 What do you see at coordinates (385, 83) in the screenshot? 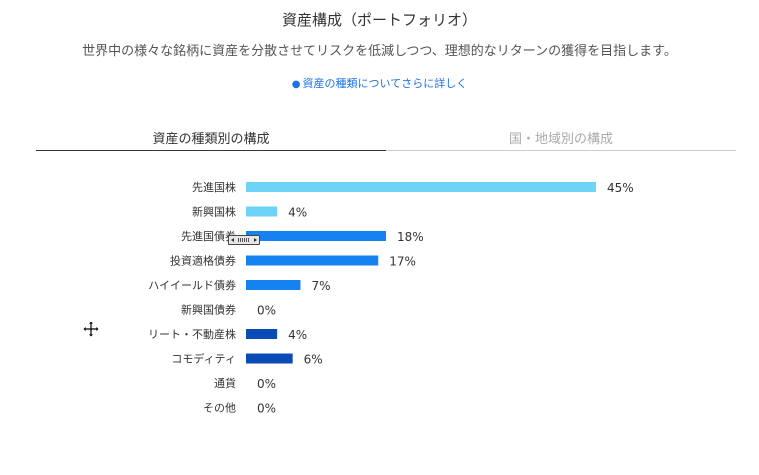
I see `asset-type-info-link-text: 資産の種類についてさらに詳しく` at bounding box center [385, 83].